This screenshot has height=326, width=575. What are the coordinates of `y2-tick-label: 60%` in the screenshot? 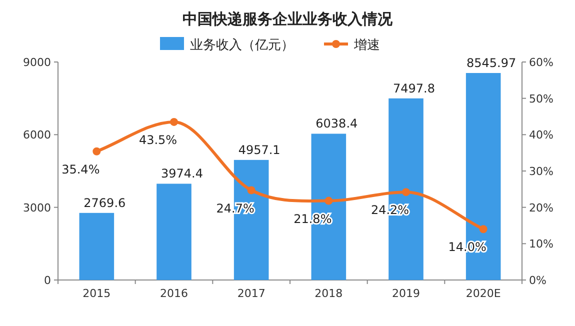 It's located at (541, 62).